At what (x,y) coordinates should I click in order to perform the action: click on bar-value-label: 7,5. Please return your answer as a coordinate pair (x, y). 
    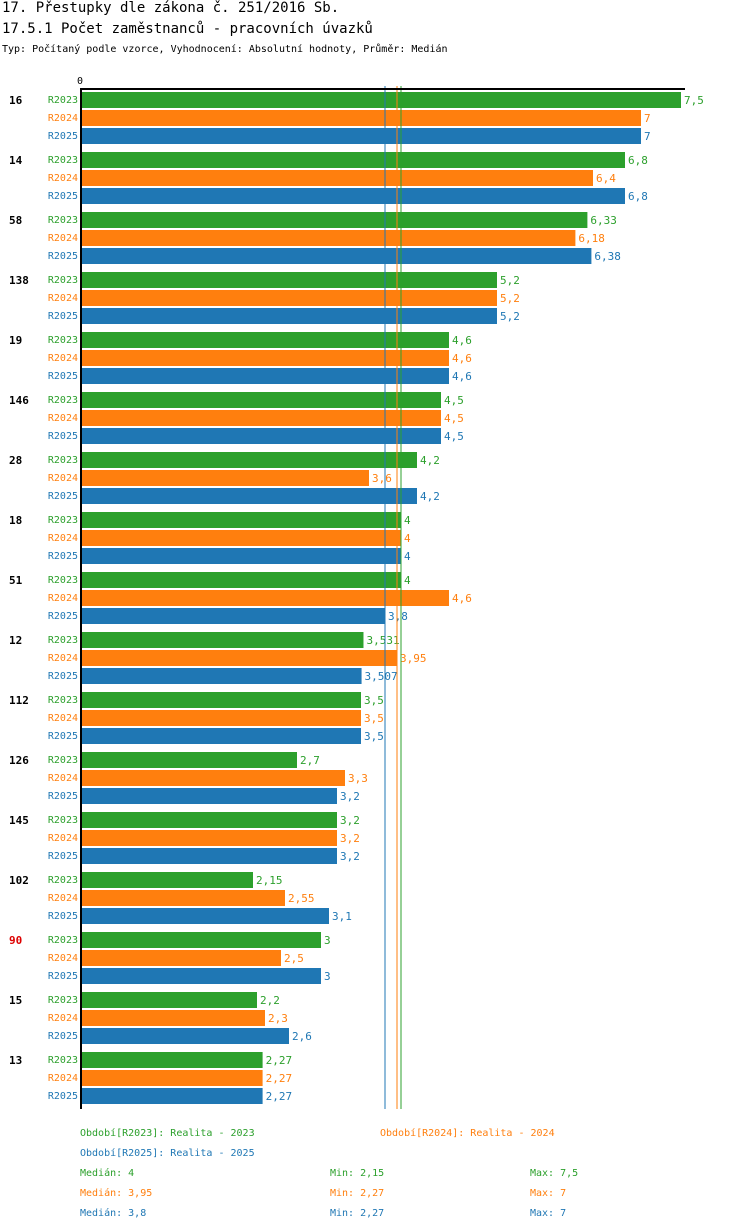
    Looking at the image, I should click on (694, 100).